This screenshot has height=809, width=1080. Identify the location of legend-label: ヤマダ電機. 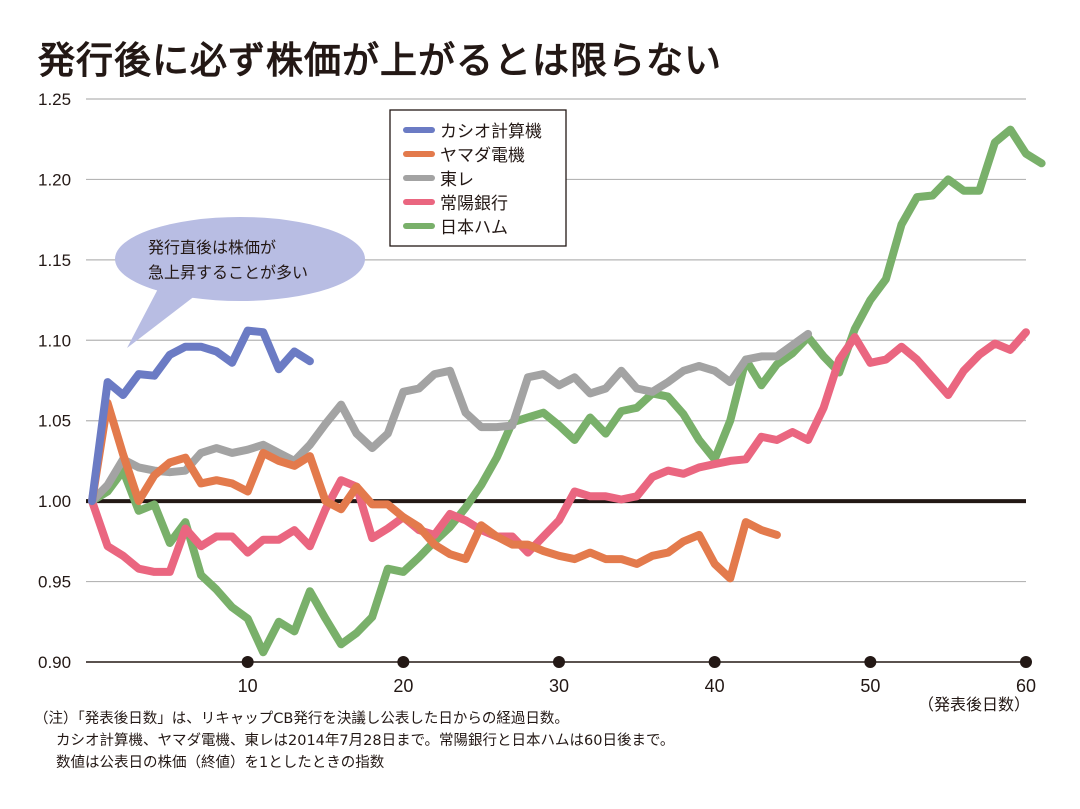
(482, 156).